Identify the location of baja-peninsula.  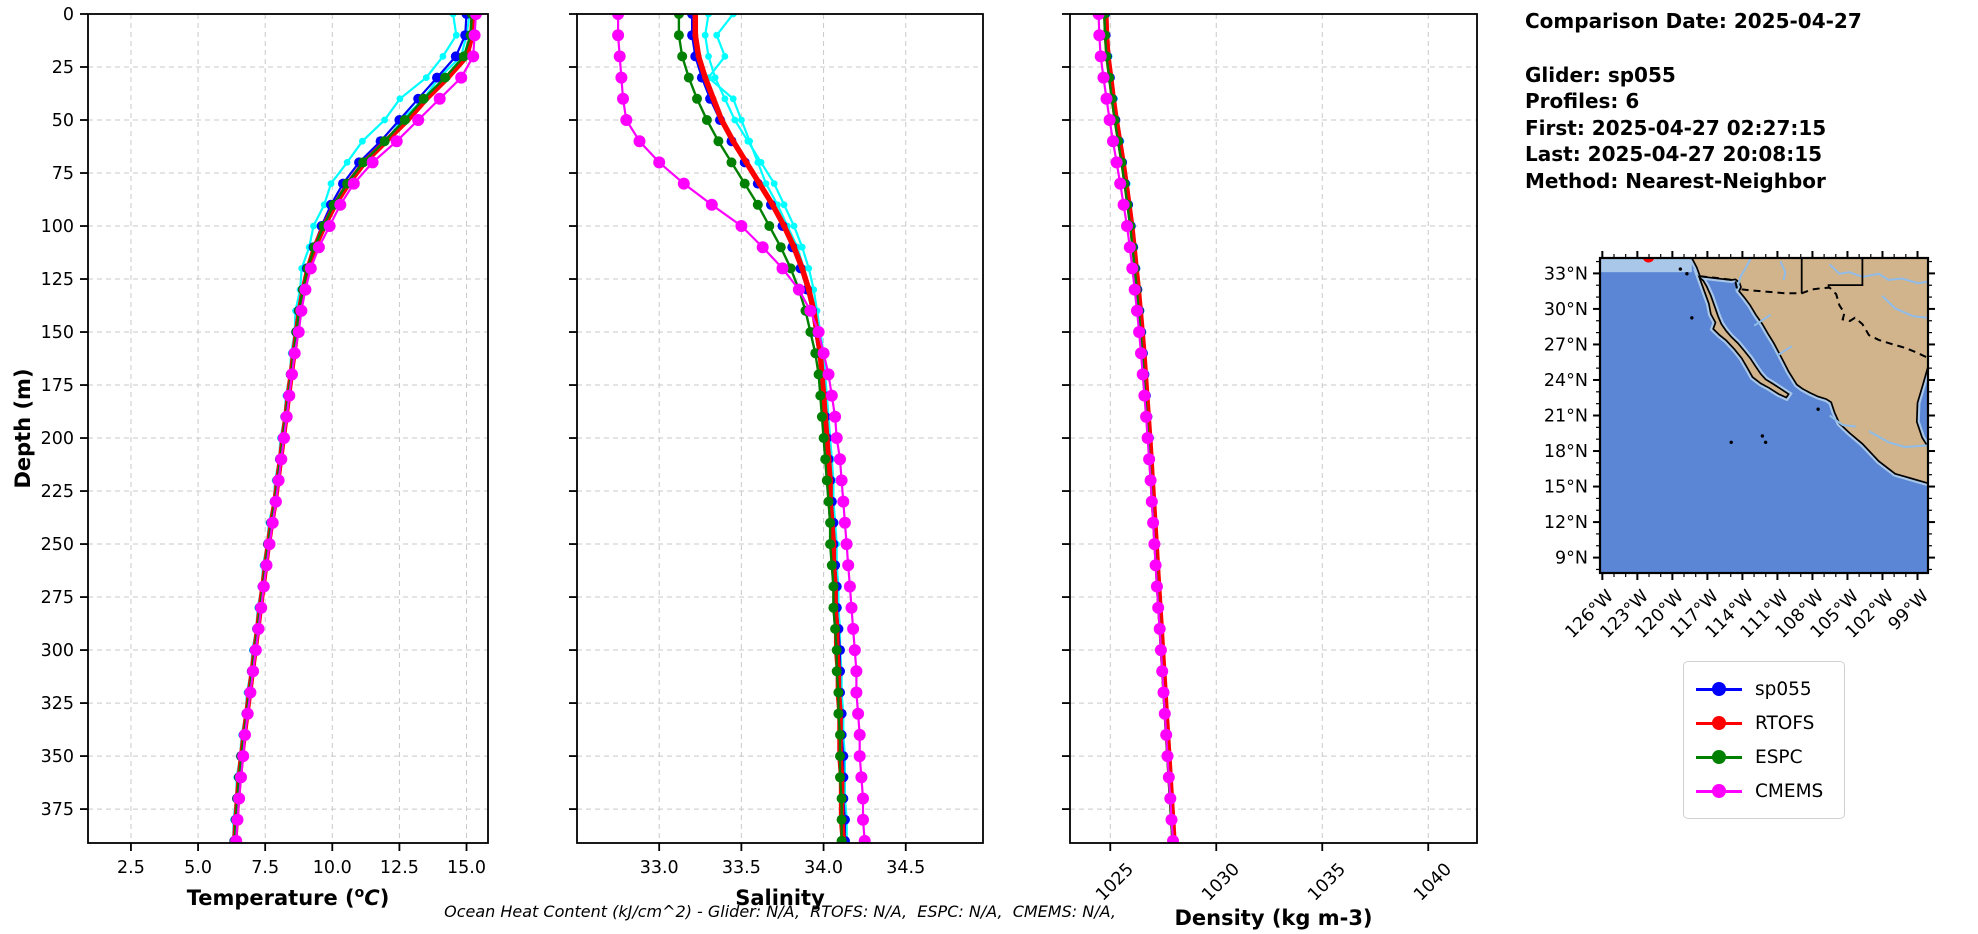
(1743, 336).